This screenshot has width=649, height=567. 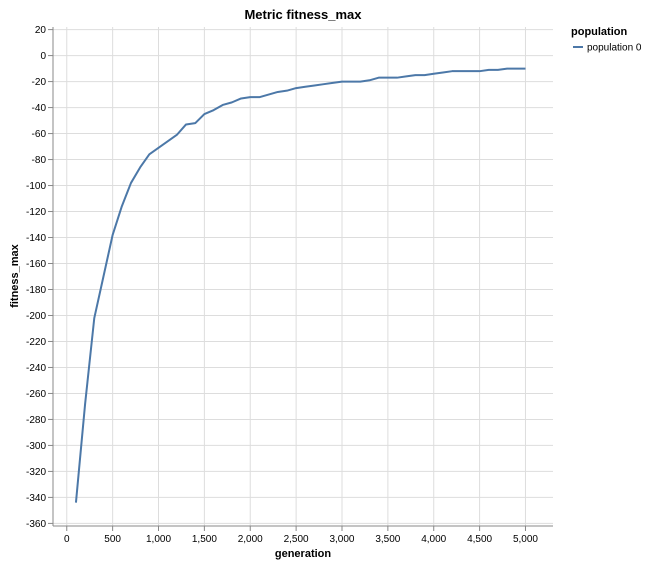 What do you see at coordinates (296, 539) in the screenshot?
I see `x-tick-label: 2,500` at bounding box center [296, 539].